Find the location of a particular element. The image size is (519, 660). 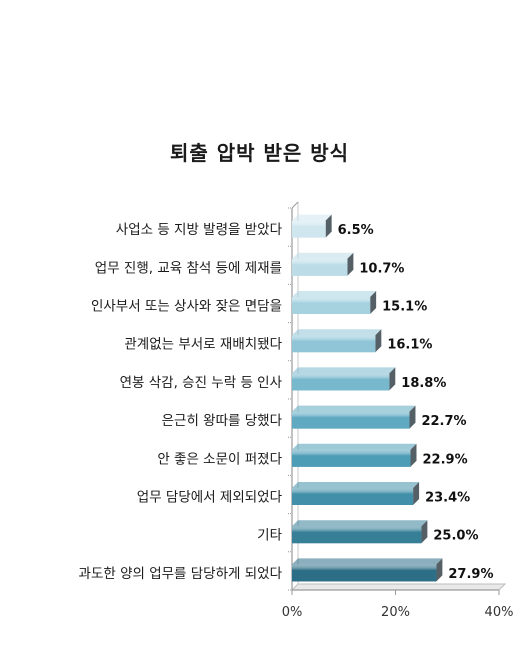

category-label: 은근히 왕따를 당했다 is located at coordinates (222, 421).